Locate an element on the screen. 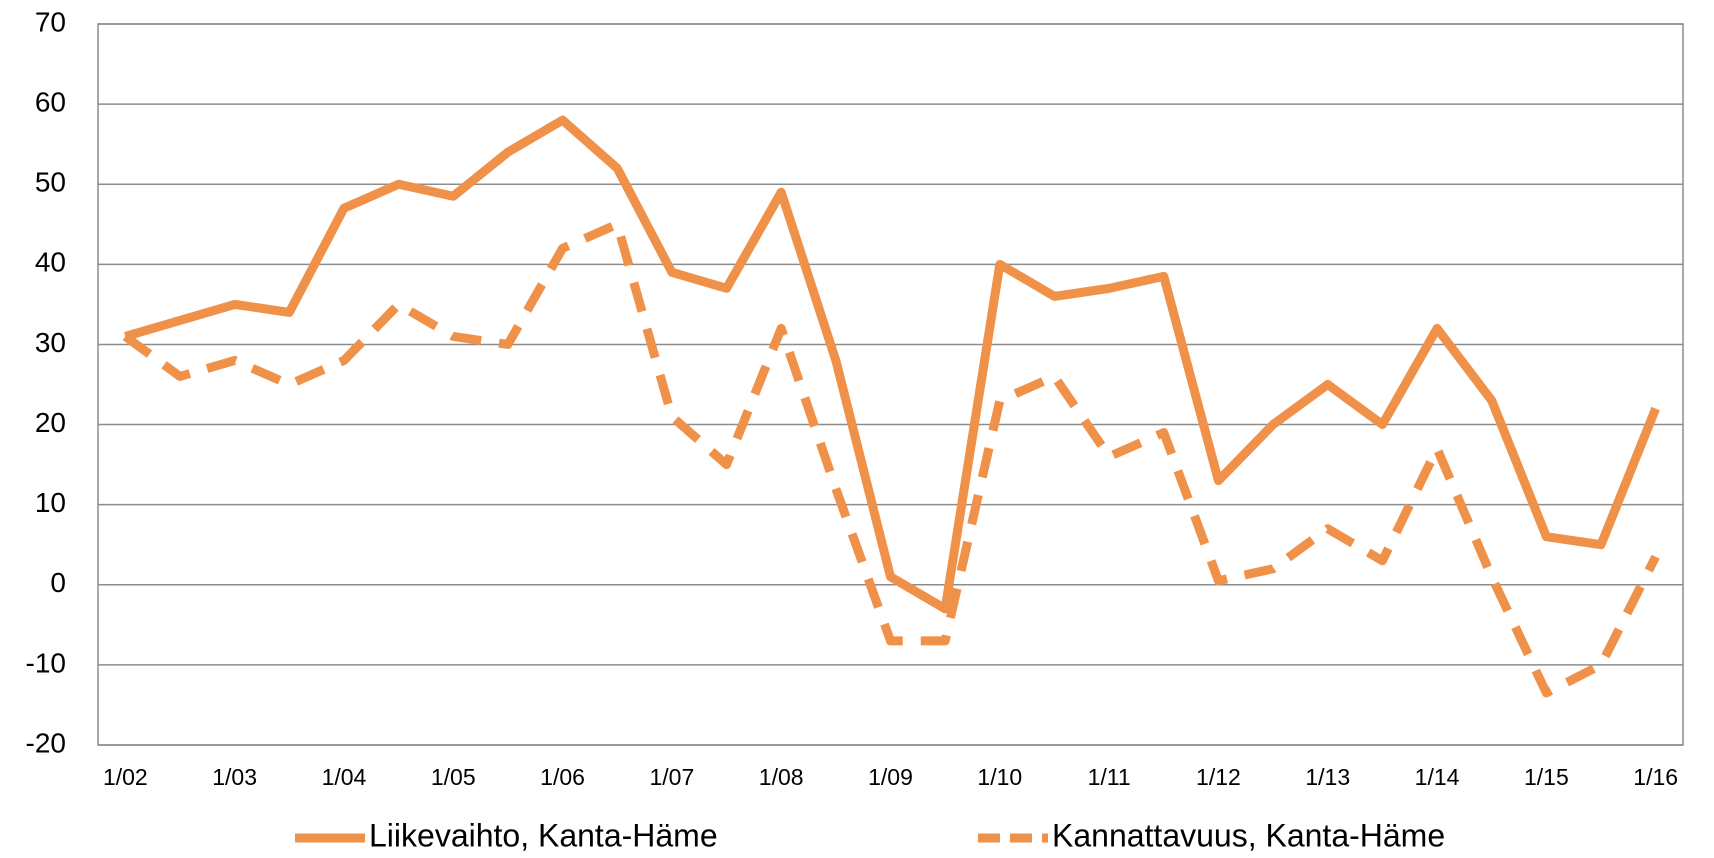 The height and width of the screenshot is (858, 1714). y-tick-label: 0 is located at coordinates (58, 582).